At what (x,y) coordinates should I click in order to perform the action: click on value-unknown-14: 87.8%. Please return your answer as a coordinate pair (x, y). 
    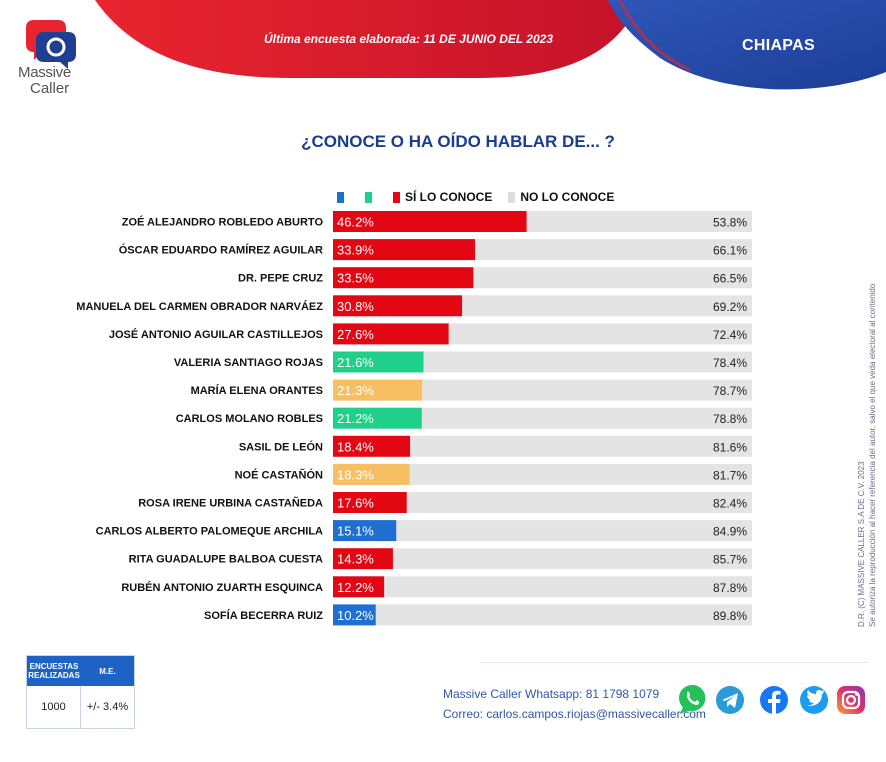
    Looking at the image, I should click on (730, 588).